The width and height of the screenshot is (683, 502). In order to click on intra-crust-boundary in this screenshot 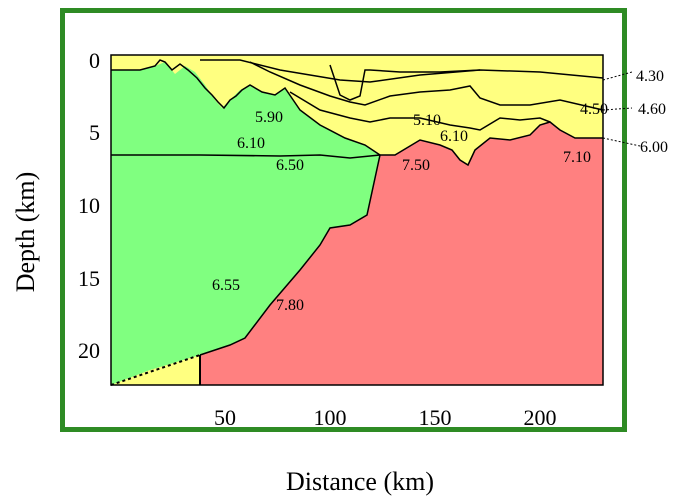, I will do `click(246, 156)`.